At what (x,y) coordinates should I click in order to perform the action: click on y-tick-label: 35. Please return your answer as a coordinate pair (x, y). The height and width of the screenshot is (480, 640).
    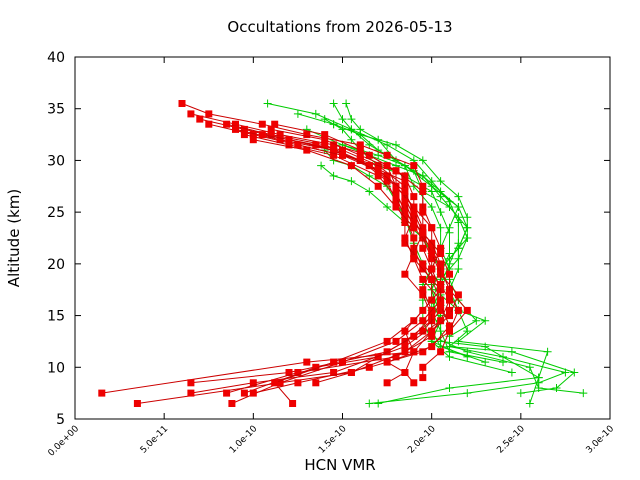
    Looking at the image, I should click on (56, 110).